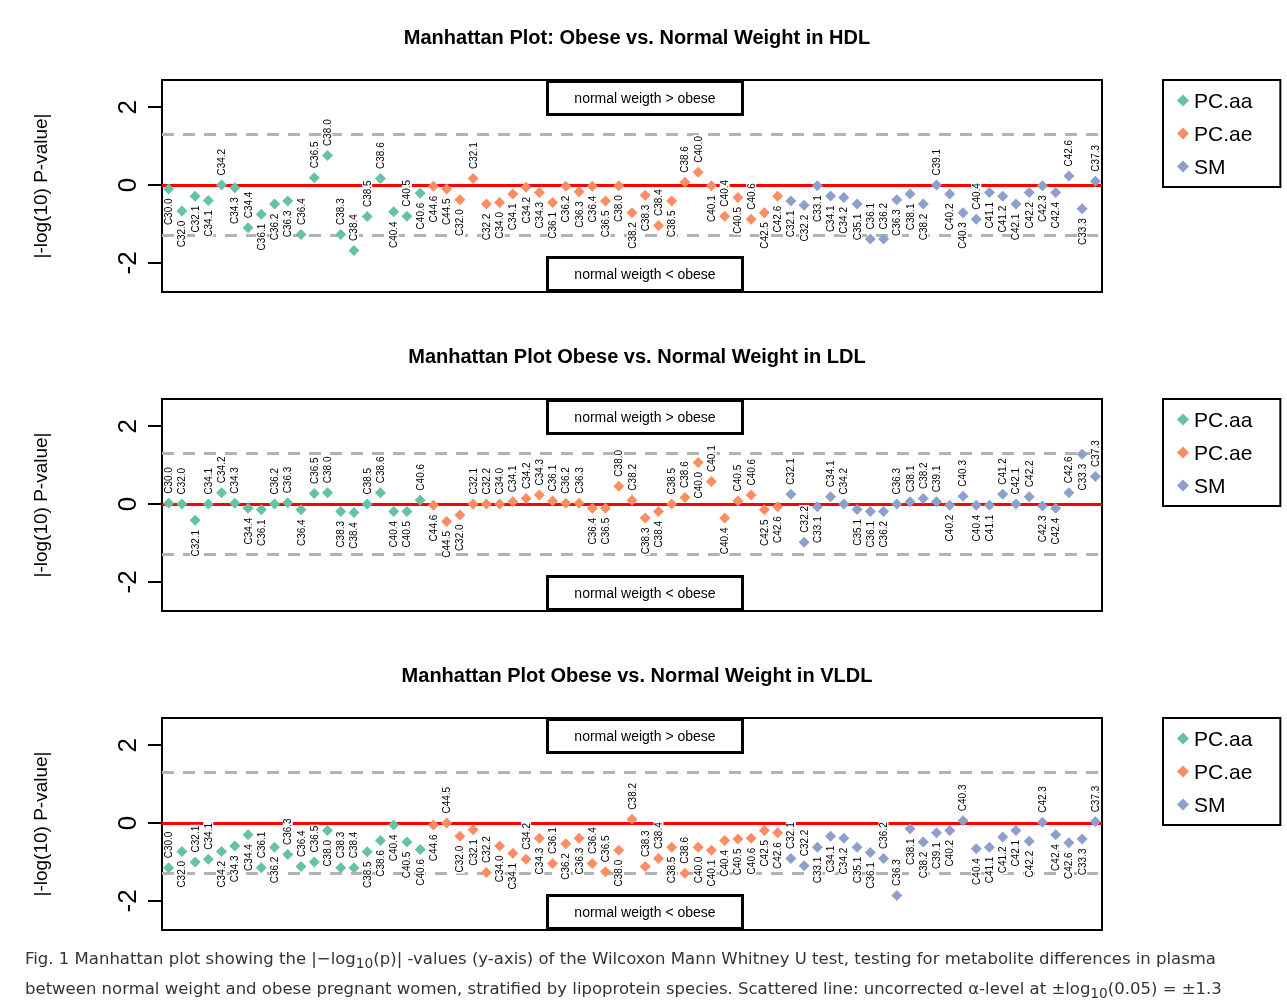 The height and width of the screenshot is (1005, 1287). Describe the element at coordinates (950, 853) in the screenshot. I see `data-label: C40.2` at that location.